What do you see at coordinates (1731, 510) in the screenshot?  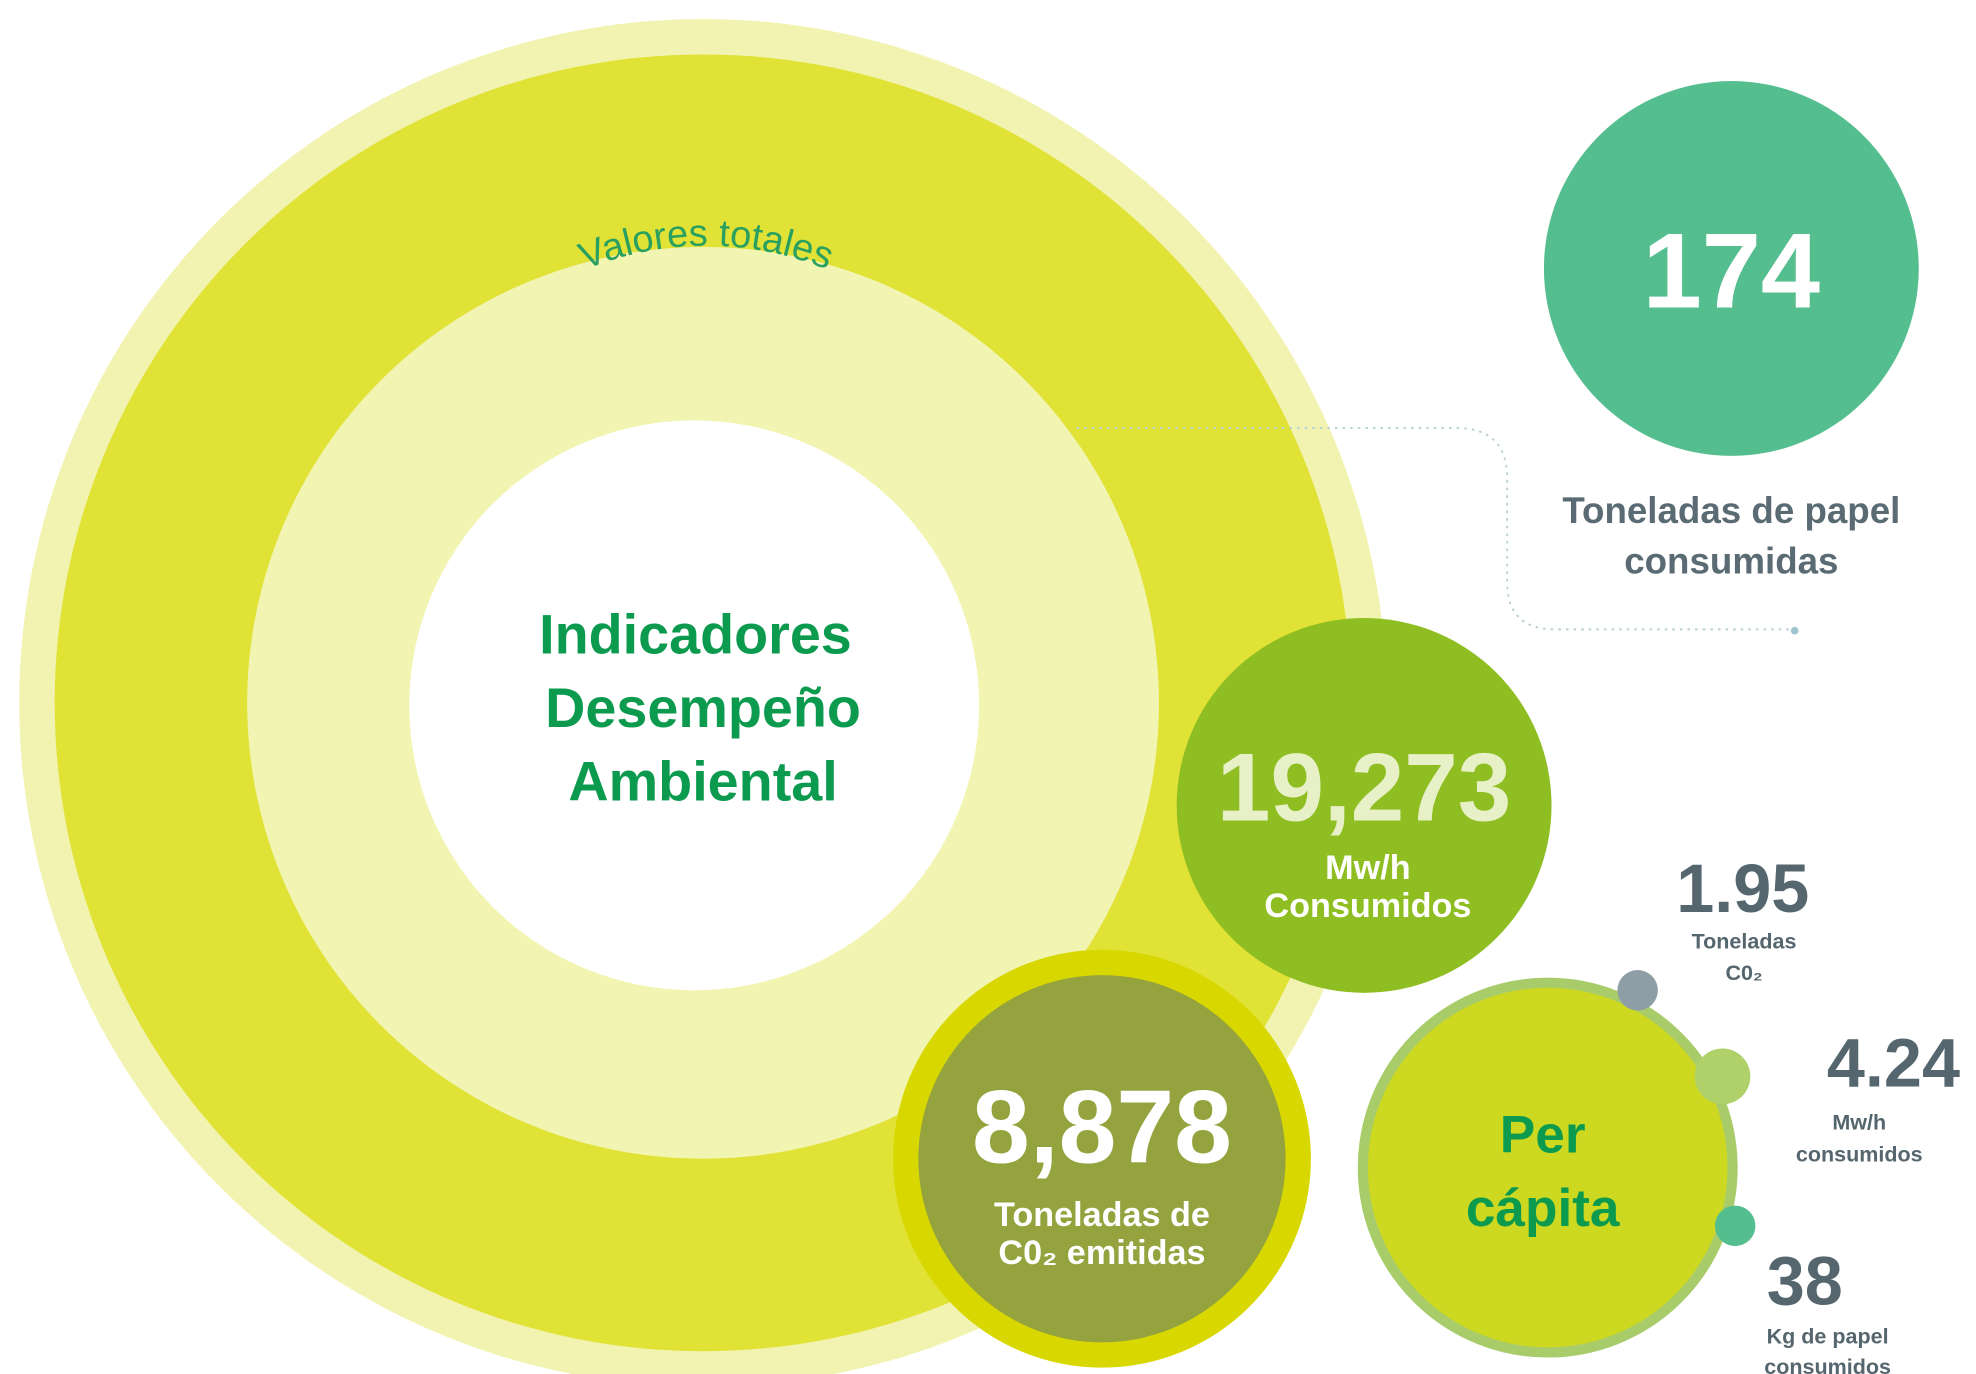 I see `paper-label: Toneladas de papel` at bounding box center [1731, 510].